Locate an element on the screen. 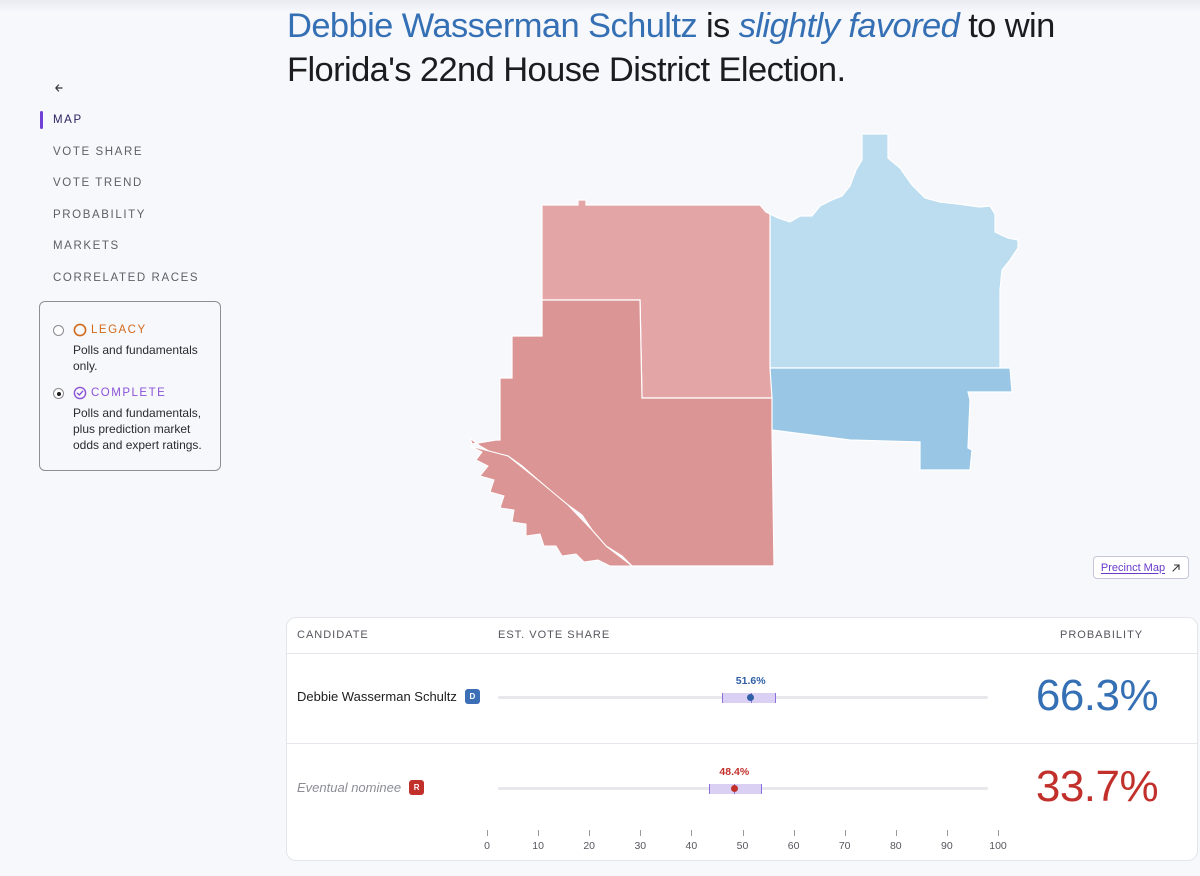  map-region-dem-north is located at coordinates (894, 251).